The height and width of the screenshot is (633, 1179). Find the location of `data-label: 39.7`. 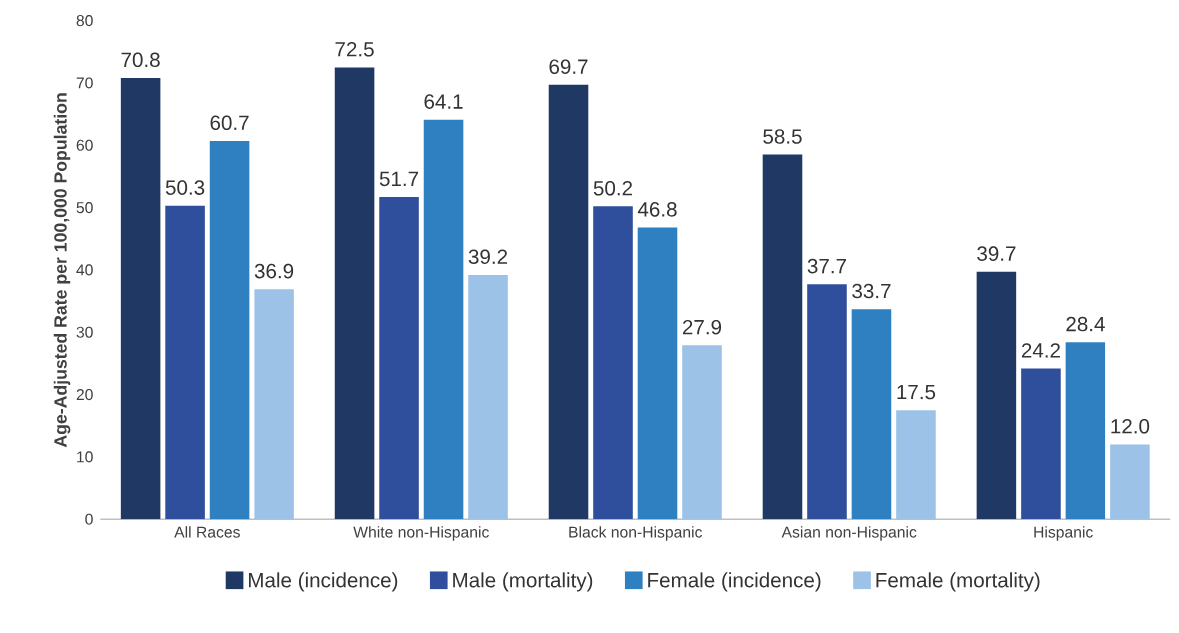

data-label: 39.7 is located at coordinates (996, 253).